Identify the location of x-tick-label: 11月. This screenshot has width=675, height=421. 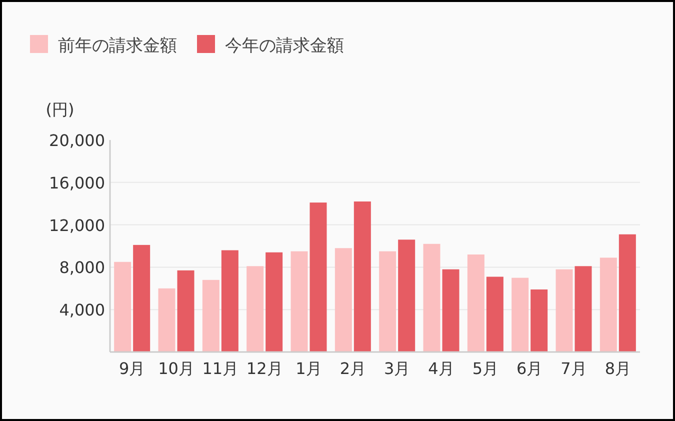
(220, 368).